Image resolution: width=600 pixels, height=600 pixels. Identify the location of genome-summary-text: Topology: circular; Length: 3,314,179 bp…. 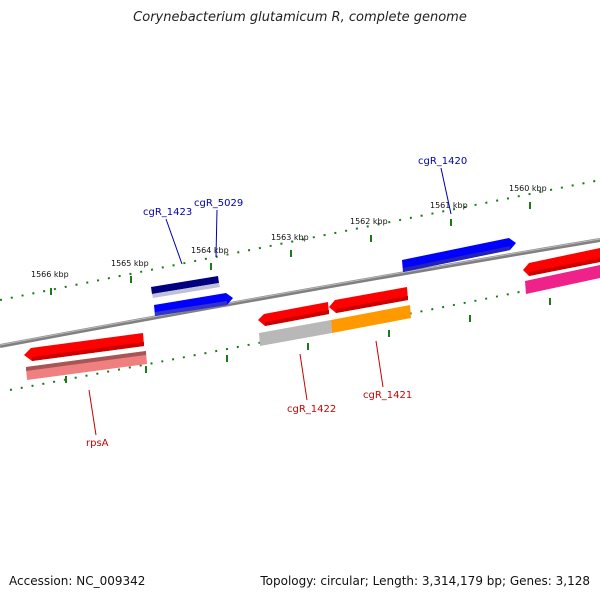
(425, 581).